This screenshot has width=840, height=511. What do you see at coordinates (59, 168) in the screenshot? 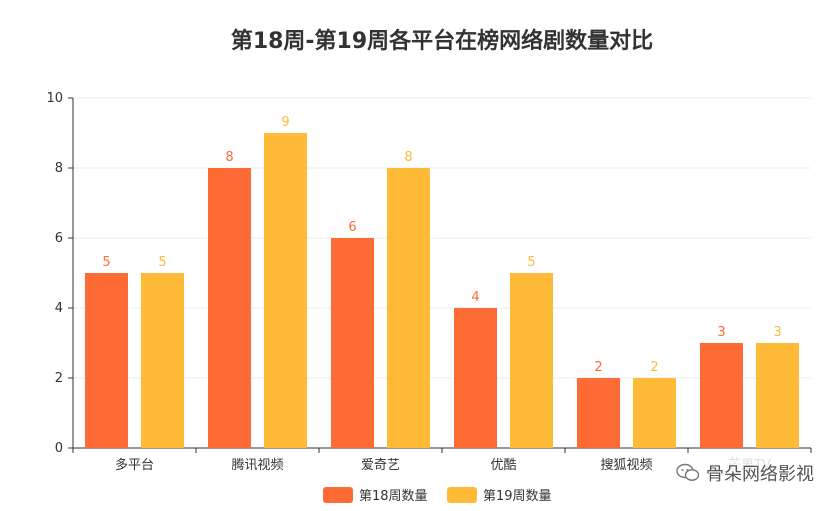
I see `y-tick-label: 8` at bounding box center [59, 168].